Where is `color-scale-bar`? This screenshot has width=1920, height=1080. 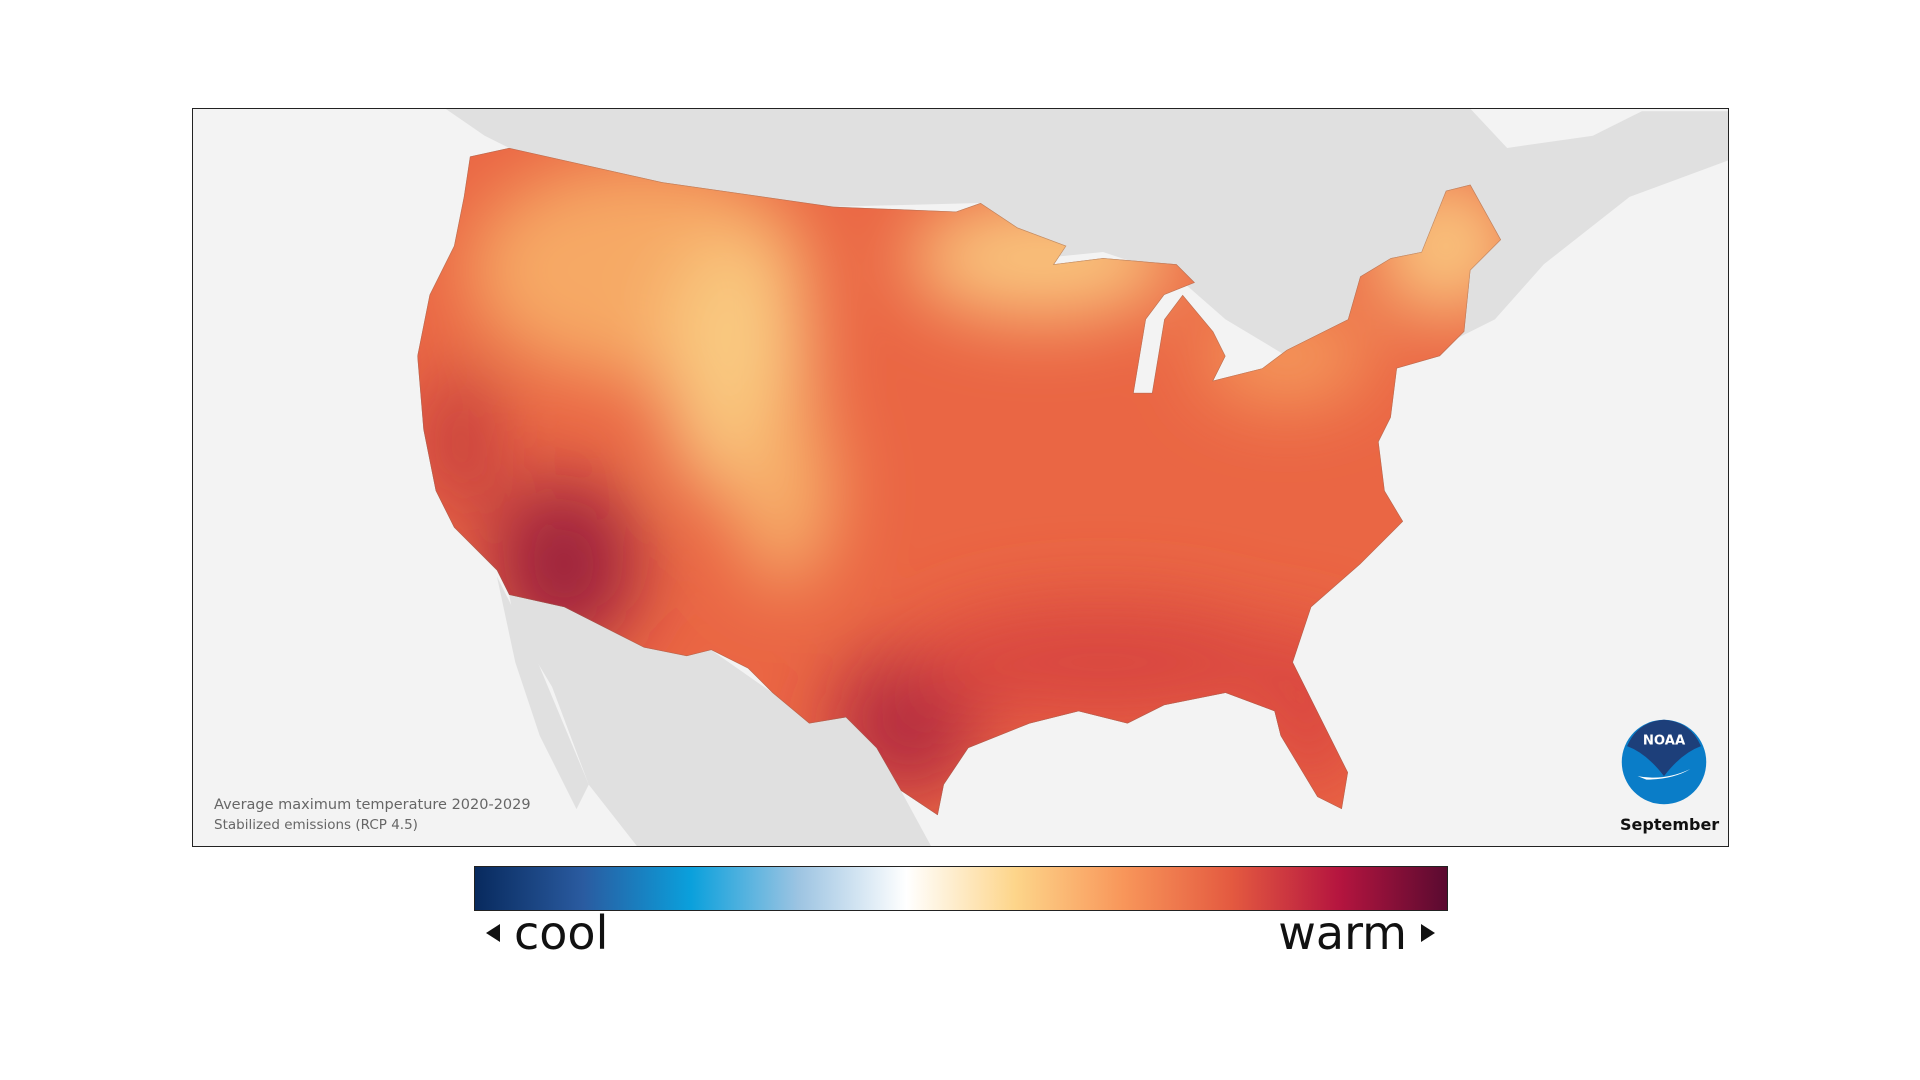
color-scale-bar is located at coordinates (961, 888).